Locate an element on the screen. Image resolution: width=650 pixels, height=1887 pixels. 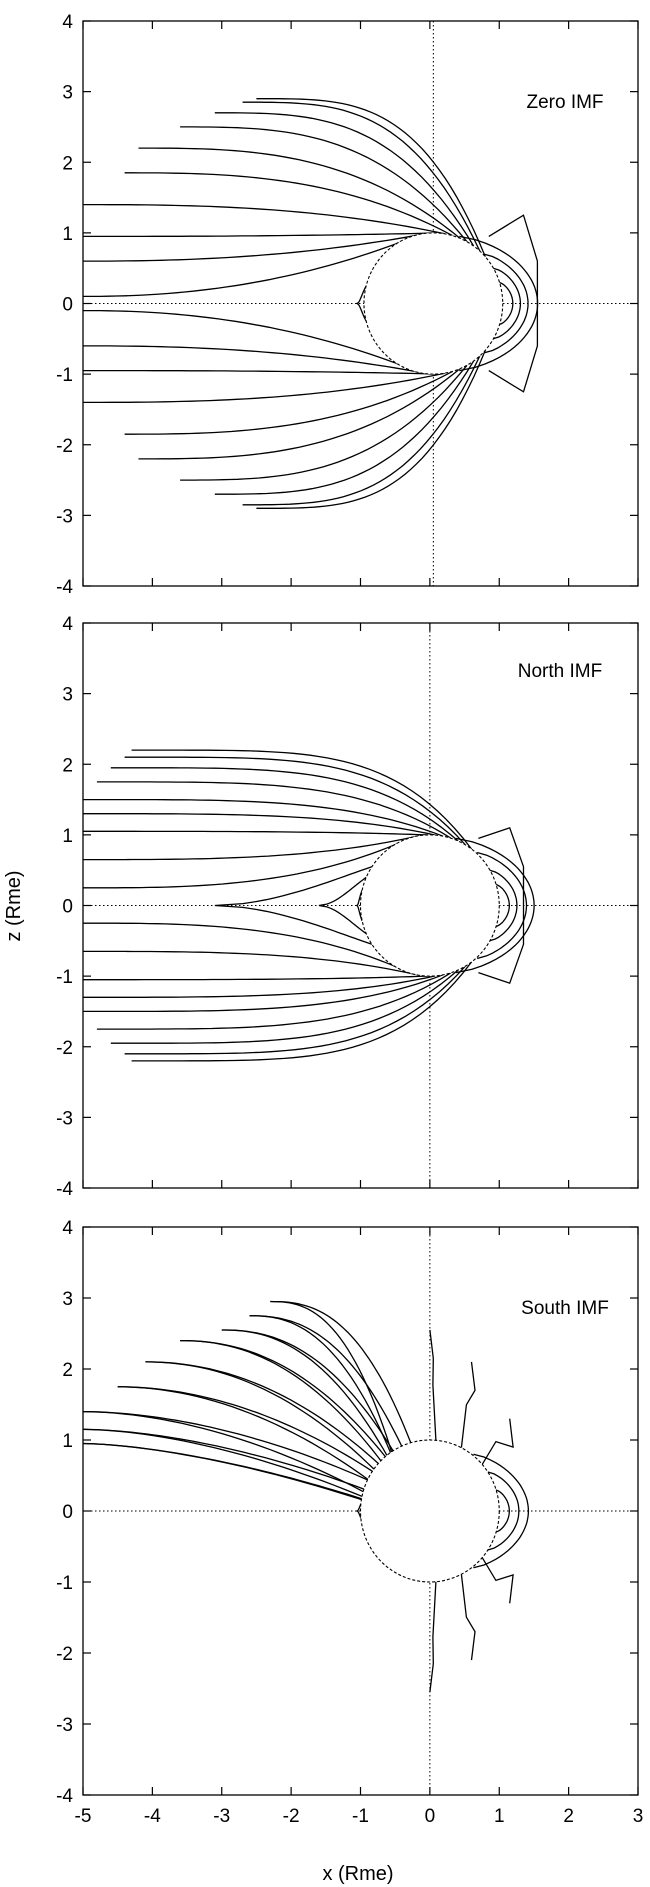
panel-title: North IMF is located at coordinates (560, 671).